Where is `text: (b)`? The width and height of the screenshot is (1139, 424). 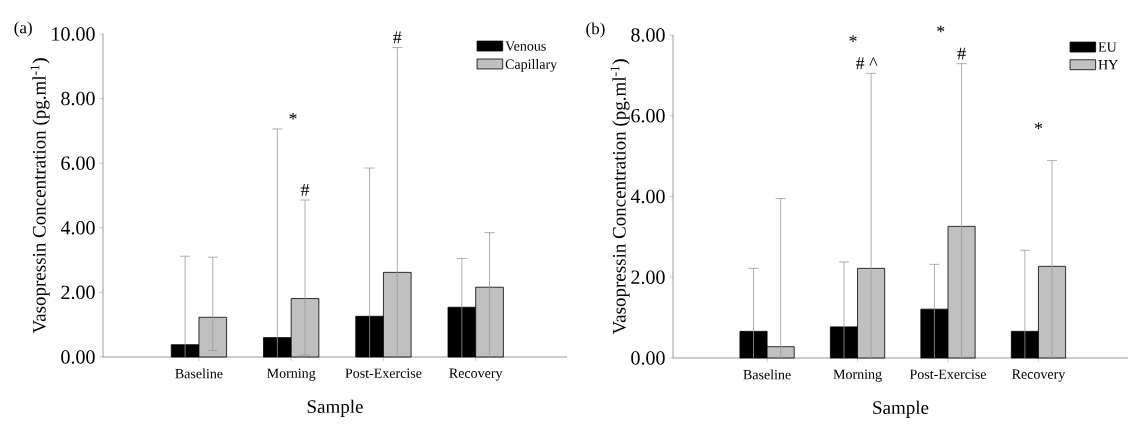 text: (b) is located at coordinates (595, 30).